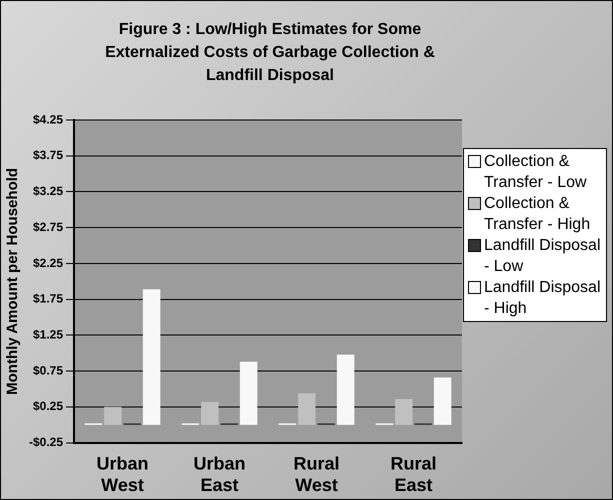 The height and width of the screenshot is (500, 613). What do you see at coordinates (48, 406) in the screenshot?
I see `y-tick-label: $0.25` at bounding box center [48, 406].